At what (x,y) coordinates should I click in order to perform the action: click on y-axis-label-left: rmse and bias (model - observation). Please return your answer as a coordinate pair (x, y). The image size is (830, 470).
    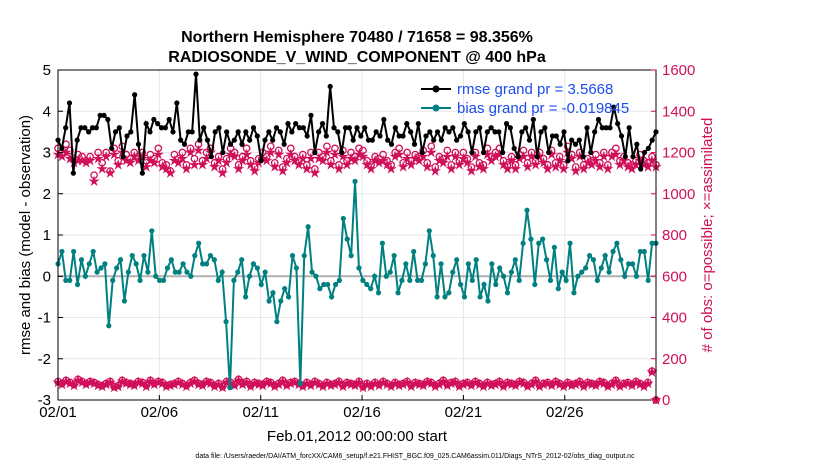
    Looking at the image, I should click on (25, 235).